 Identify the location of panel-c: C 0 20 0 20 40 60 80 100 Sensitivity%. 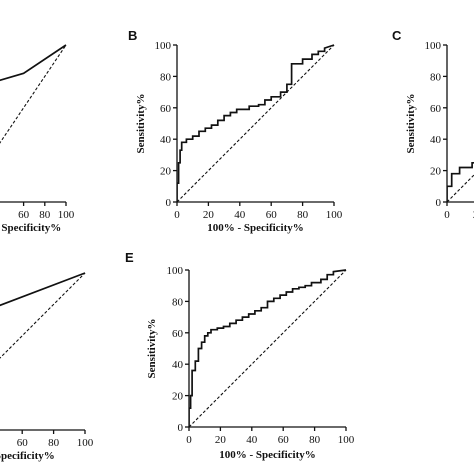
(433, 124).